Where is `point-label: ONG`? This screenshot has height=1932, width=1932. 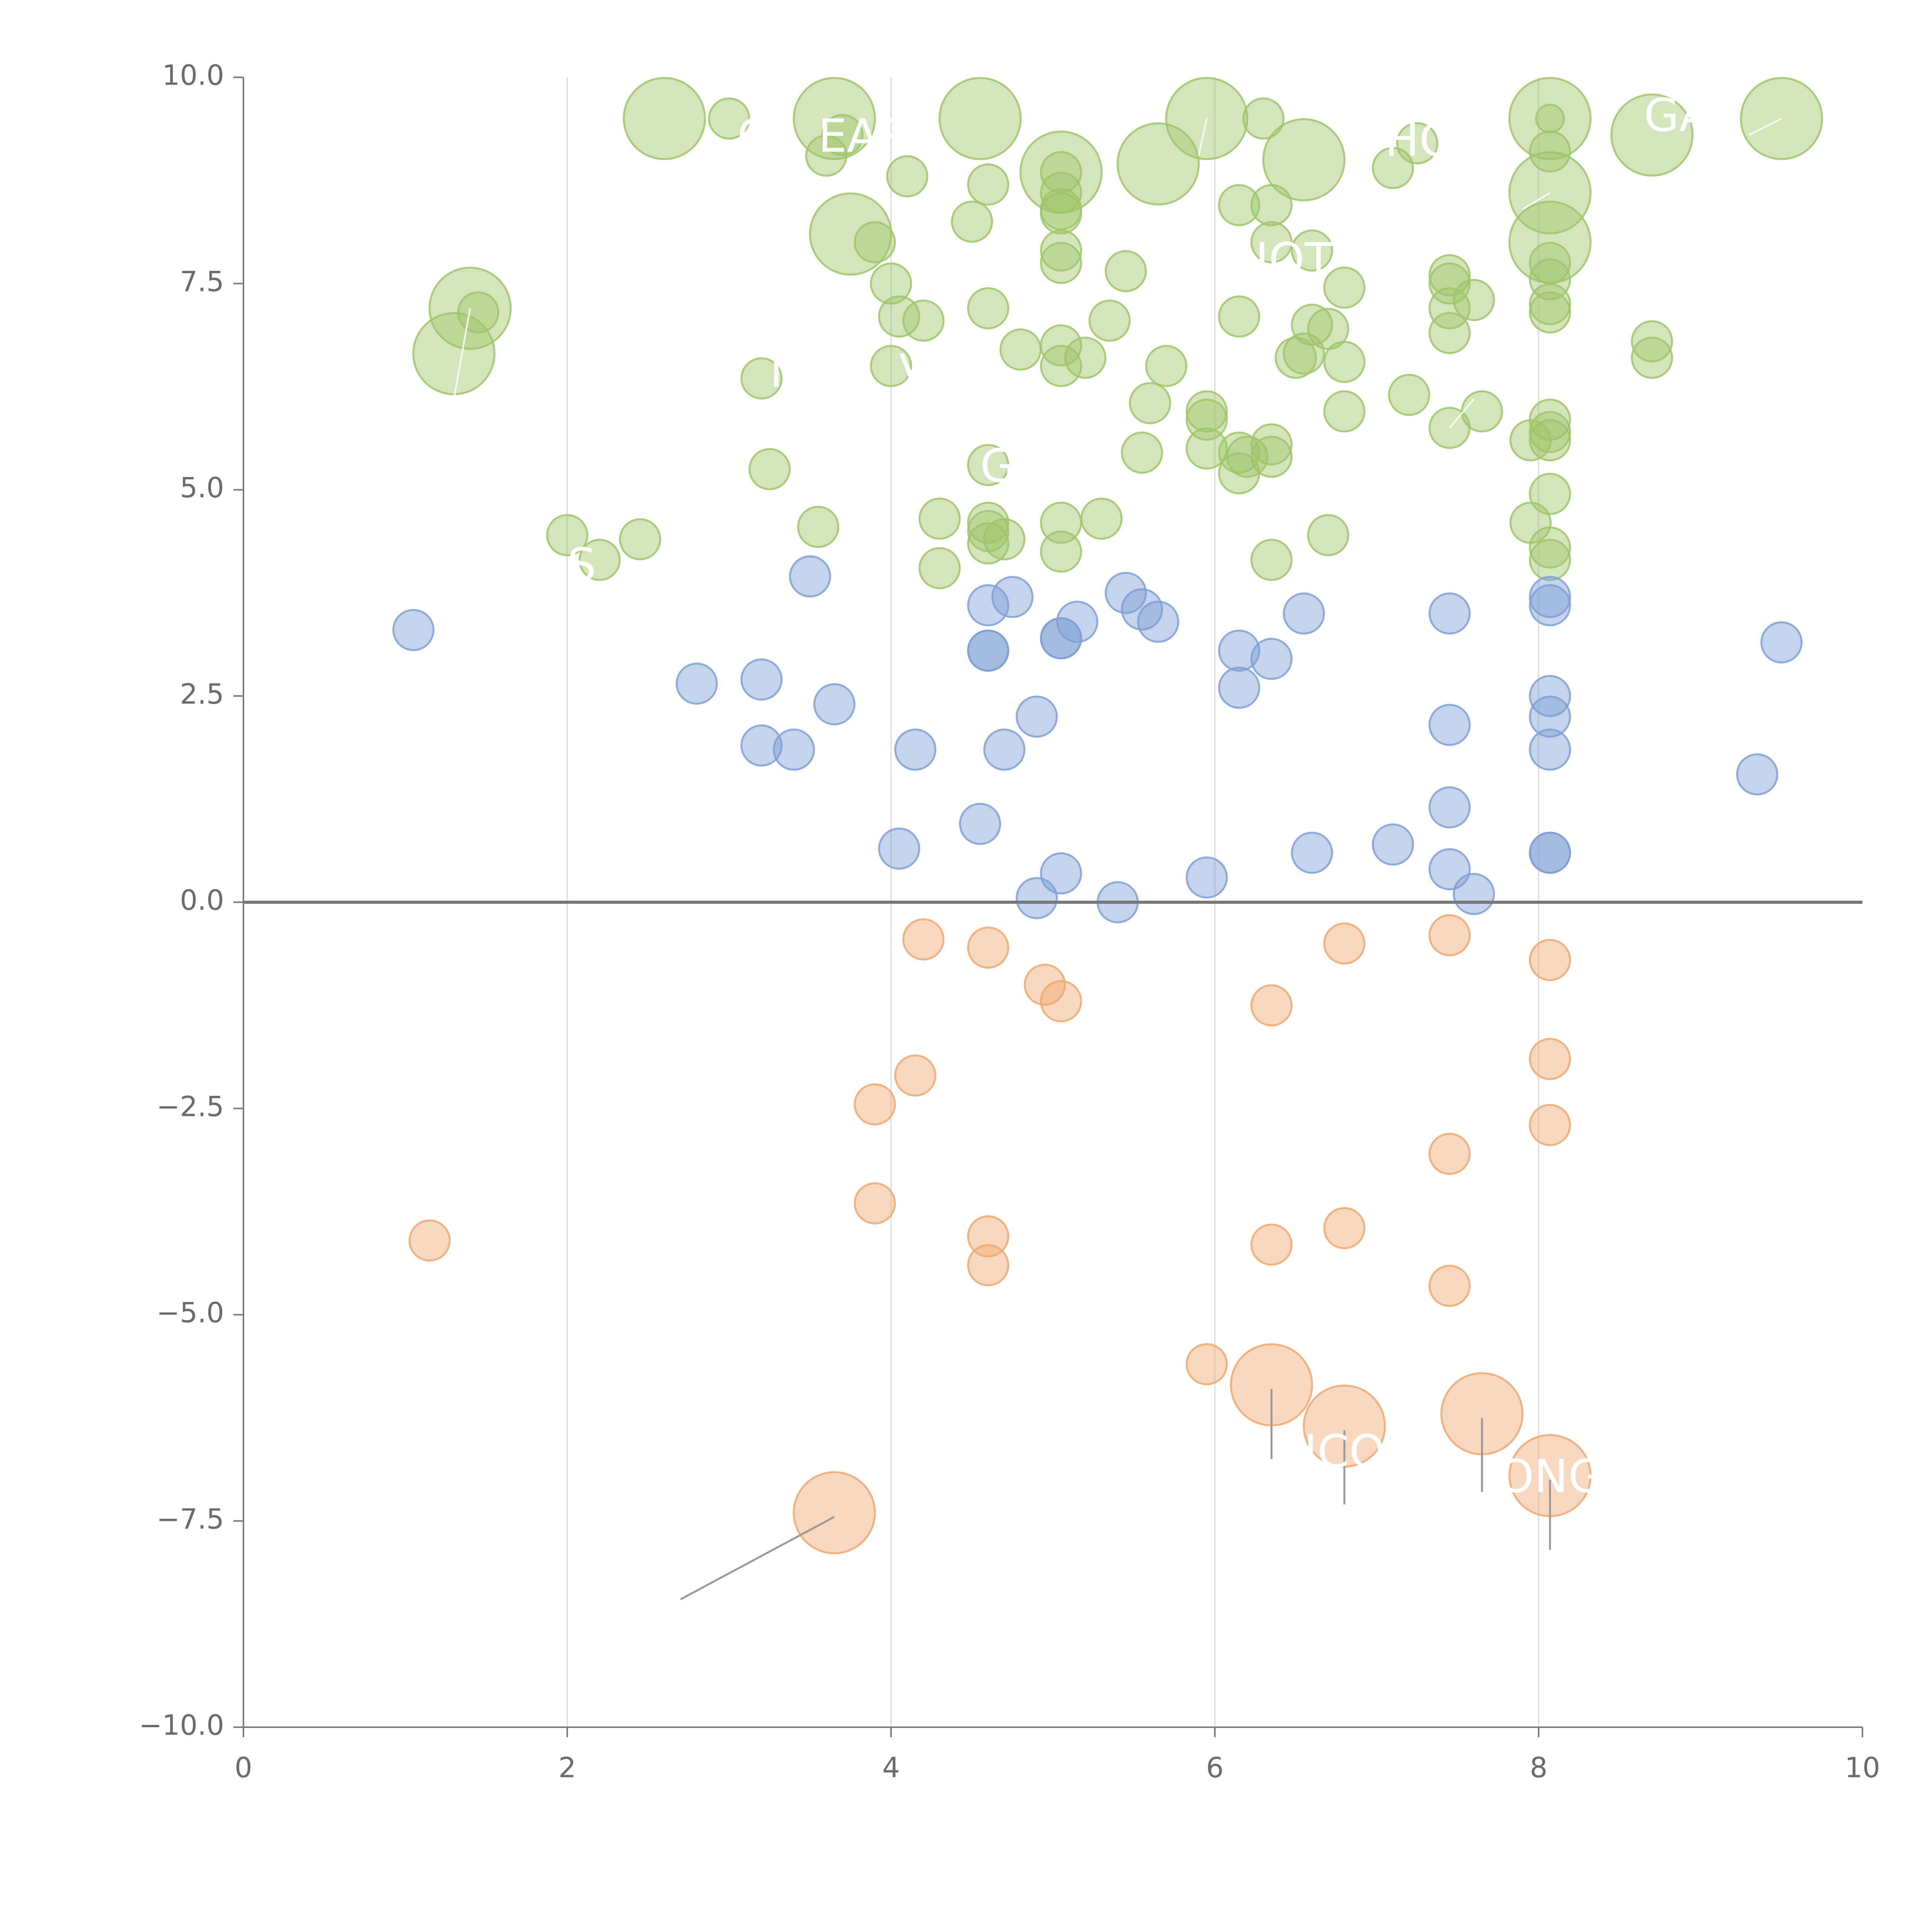
point-label: ONG is located at coordinates (1551, 1476).